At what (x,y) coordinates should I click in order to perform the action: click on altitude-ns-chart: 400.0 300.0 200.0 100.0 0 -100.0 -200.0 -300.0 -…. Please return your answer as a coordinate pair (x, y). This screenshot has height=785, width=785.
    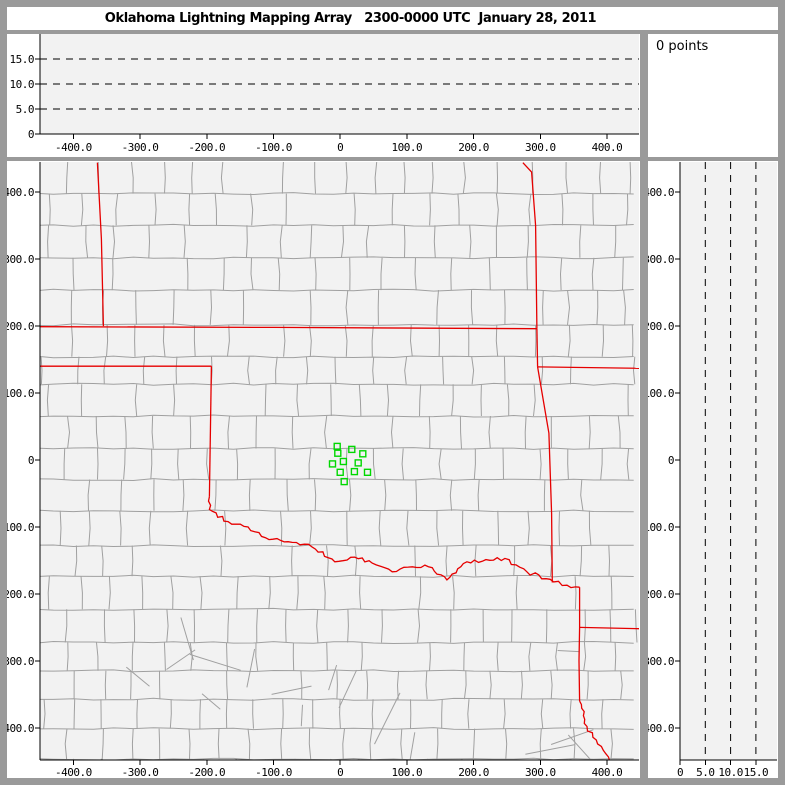
    Looking at the image, I should click on (712, 470).